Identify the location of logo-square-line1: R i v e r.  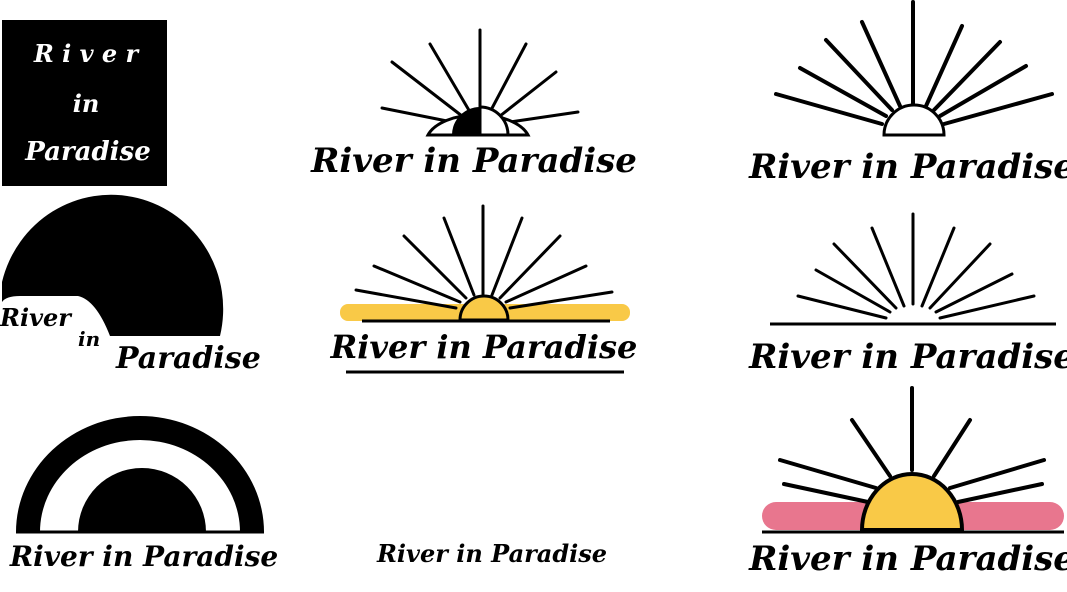
(87, 53).